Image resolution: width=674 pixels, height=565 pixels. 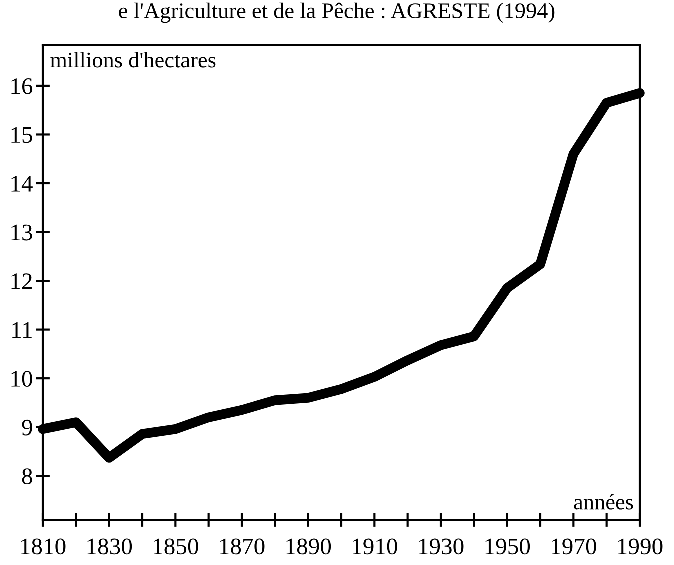 I want to click on x-tick-label: 1950, so click(x=508, y=546).